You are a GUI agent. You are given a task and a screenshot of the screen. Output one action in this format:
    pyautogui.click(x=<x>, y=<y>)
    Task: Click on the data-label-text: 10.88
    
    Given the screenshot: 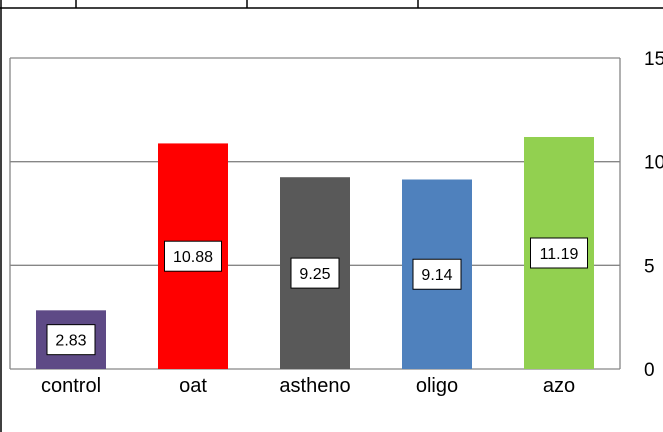 What is the action you would take?
    pyautogui.click(x=193, y=257)
    